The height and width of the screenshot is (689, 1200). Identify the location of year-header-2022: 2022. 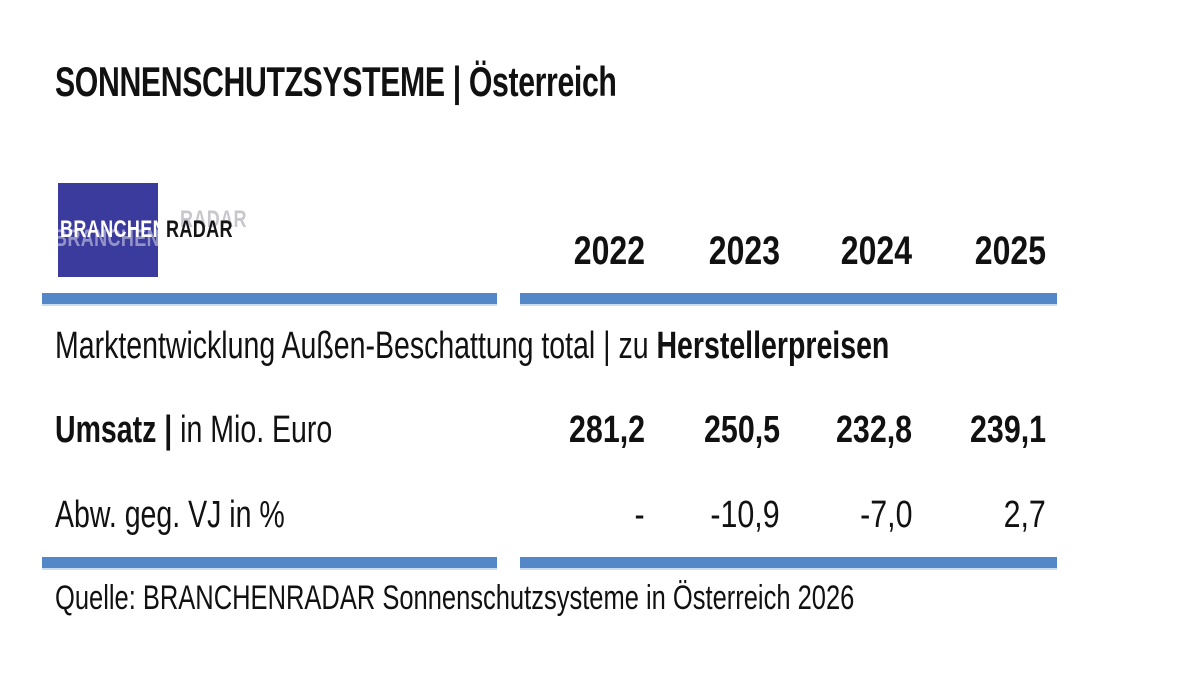
(609, 251).